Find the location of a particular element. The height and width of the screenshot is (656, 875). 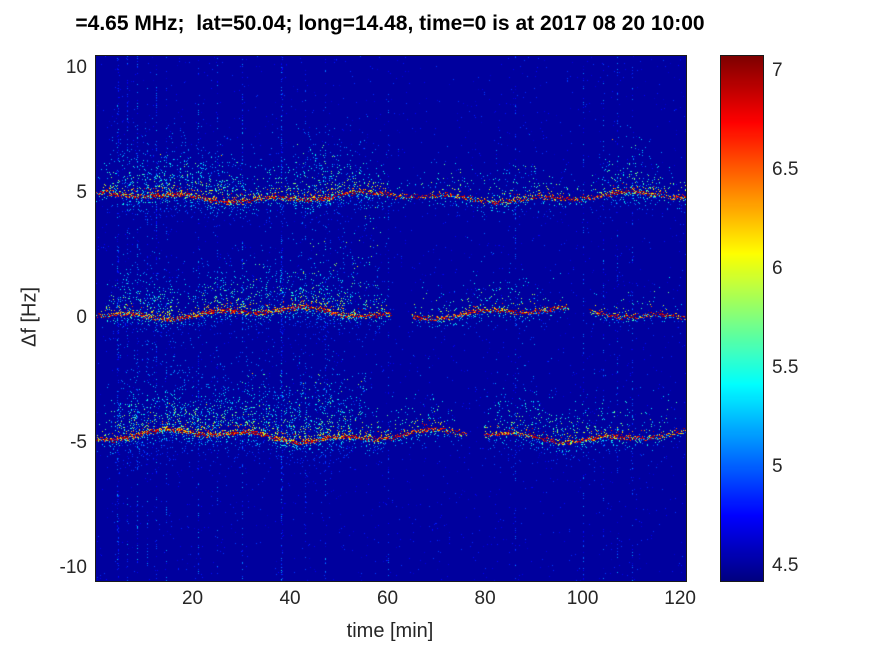

colorbar-tick-label: 6 is located at coordinates (777, 268).